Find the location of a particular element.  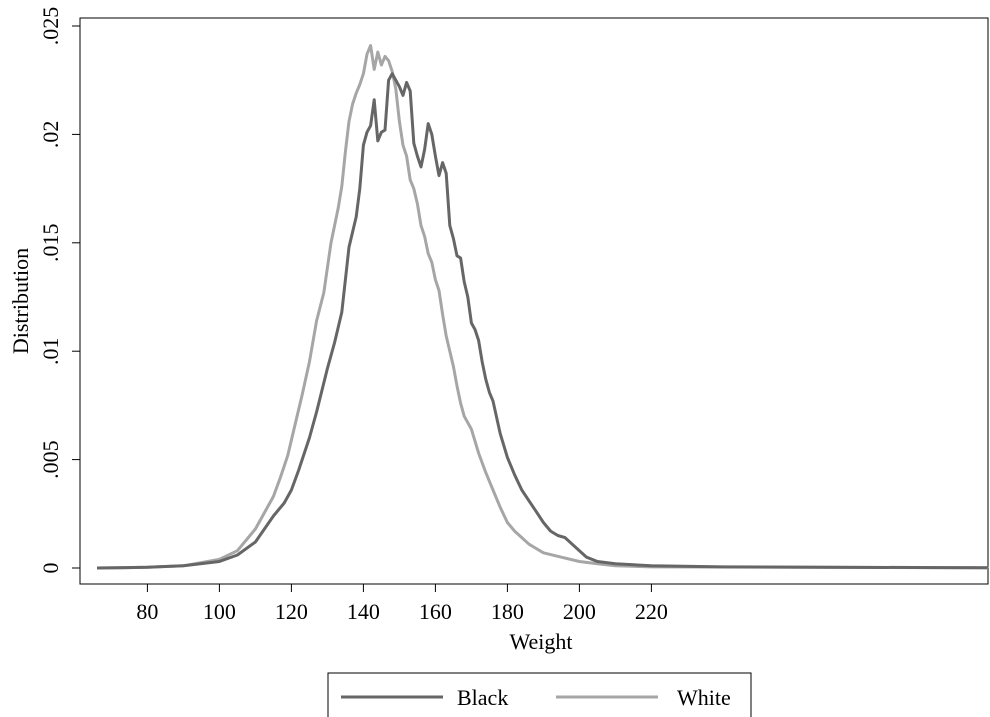

y-tick-label: .015 is located at coordinates (50, 243).